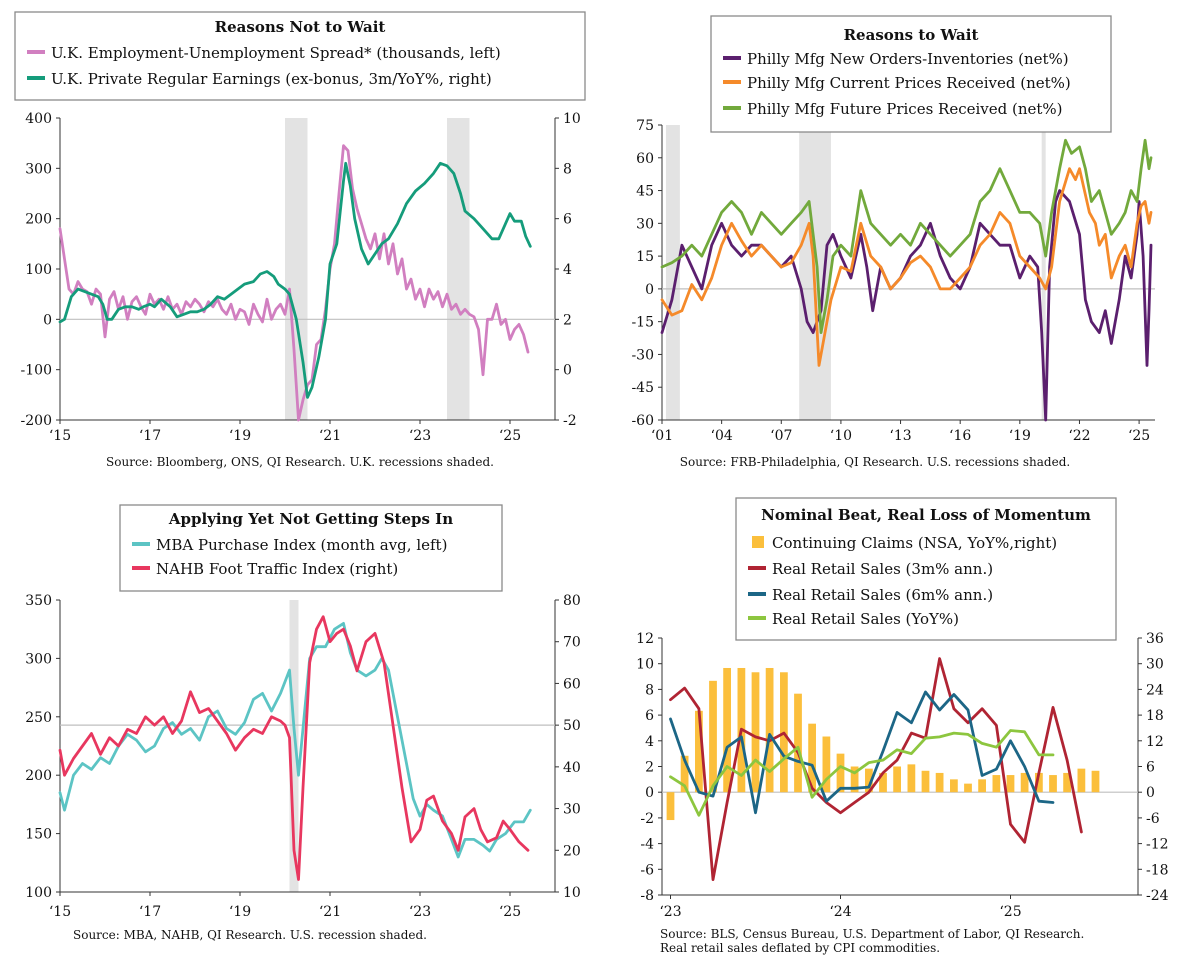  Describe the element at coordinates (60, 912) in the screenshot. I see `x-tick-label: ‘15` at that location.